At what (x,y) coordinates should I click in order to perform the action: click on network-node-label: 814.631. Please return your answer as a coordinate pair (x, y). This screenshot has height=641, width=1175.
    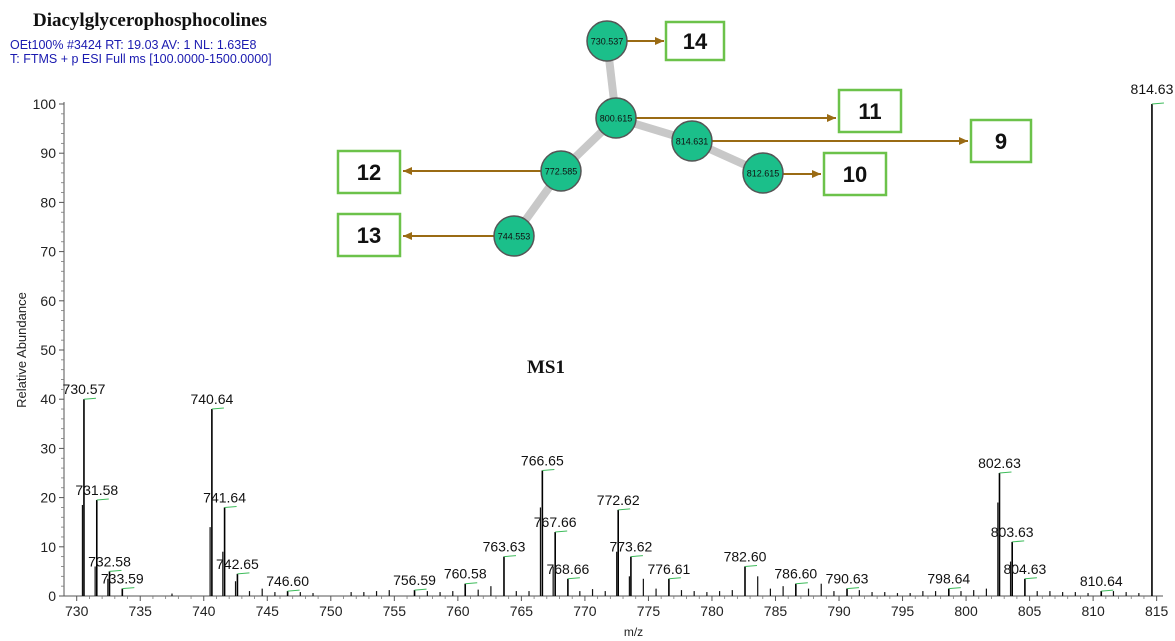
    Looking at the image, I should click on (692, 142).